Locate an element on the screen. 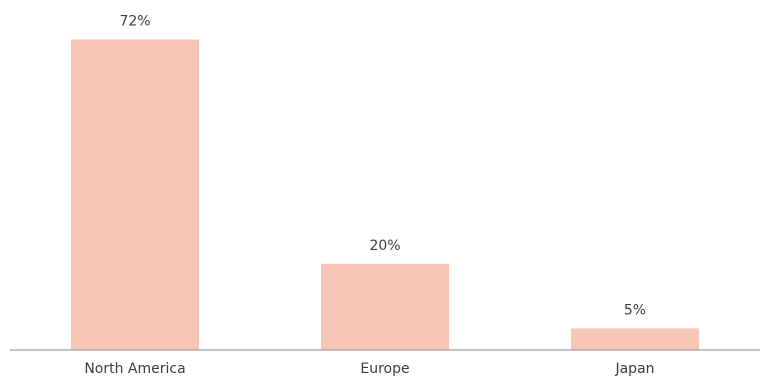 The height and width of the screenshot is (380, 760). bar-japan is located at coordinates (635, 339).